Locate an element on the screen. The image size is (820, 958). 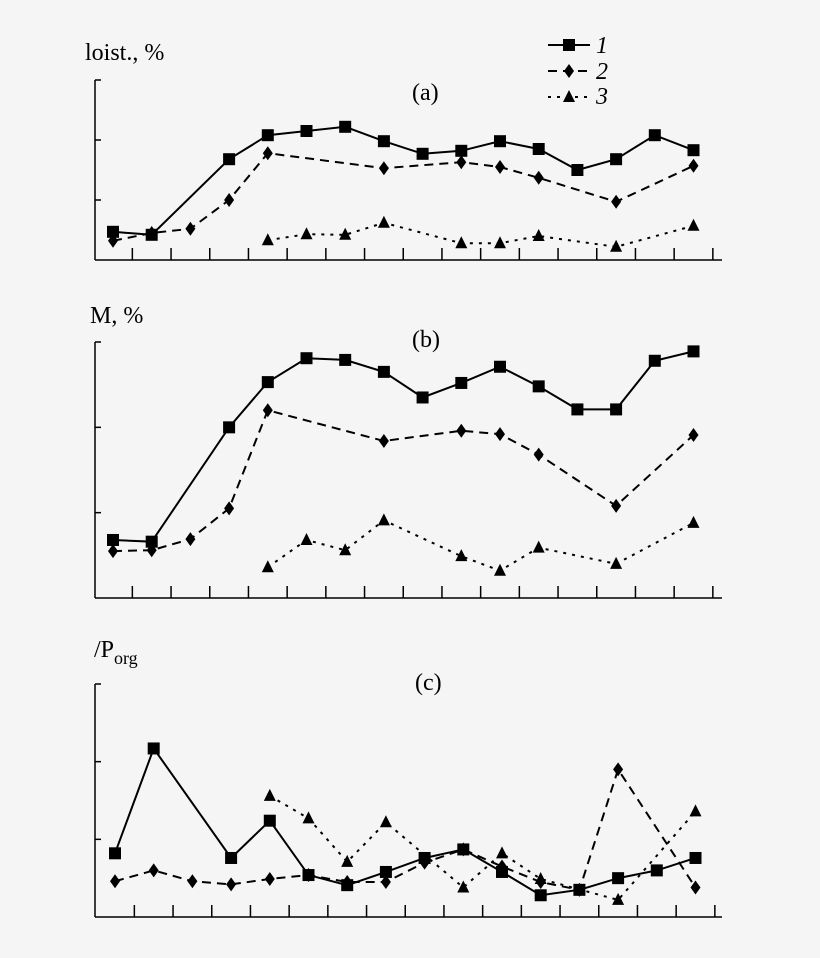
legend-label-3: 3 is located at coordinates (601, 97).